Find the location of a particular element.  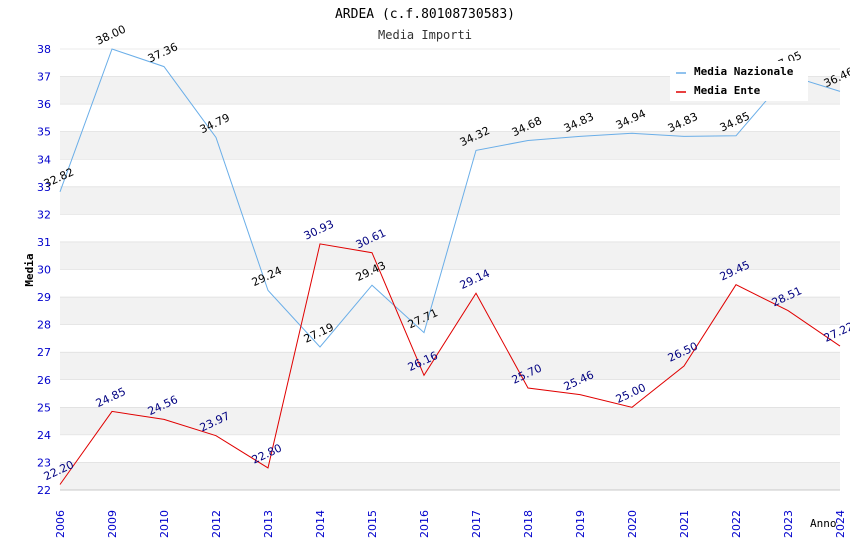

chart-title: ARDEA (c.f.80108730583) is located at coordinates (425, 14).